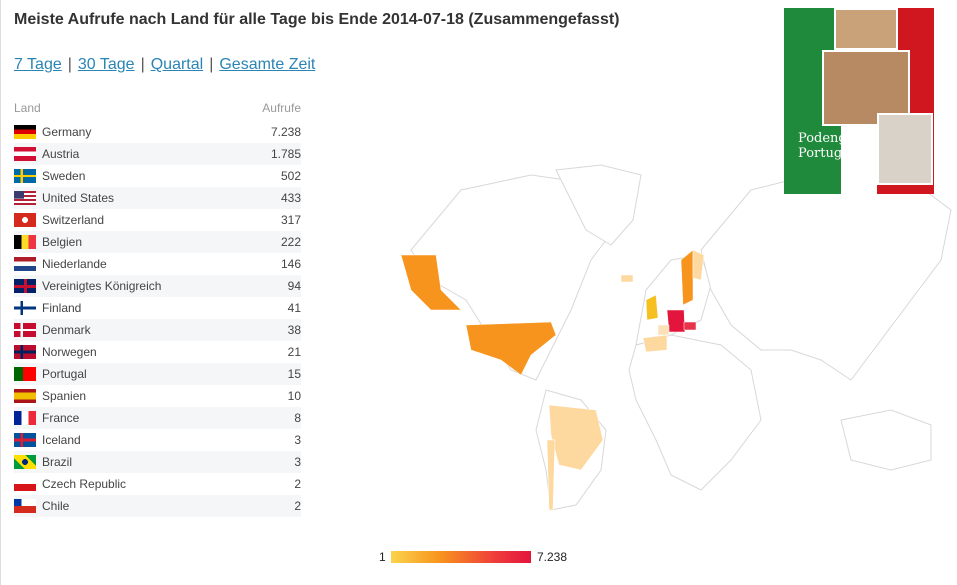 Image resolution: width=957 pixels, height=585 pixels. What do you see at coordinates (281, 108) in the screenshot?
I see `column-header: Aufrufe` at bounding box center [281, 108].